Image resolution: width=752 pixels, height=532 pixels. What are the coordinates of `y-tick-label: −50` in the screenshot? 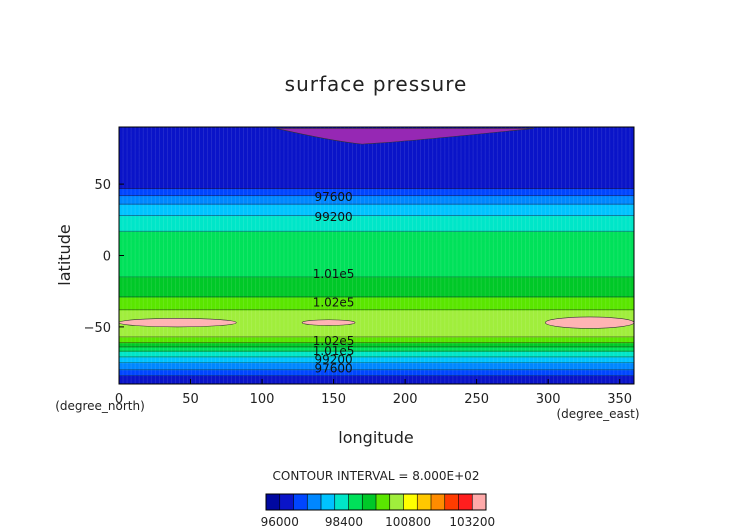 It's located at (97, 328).